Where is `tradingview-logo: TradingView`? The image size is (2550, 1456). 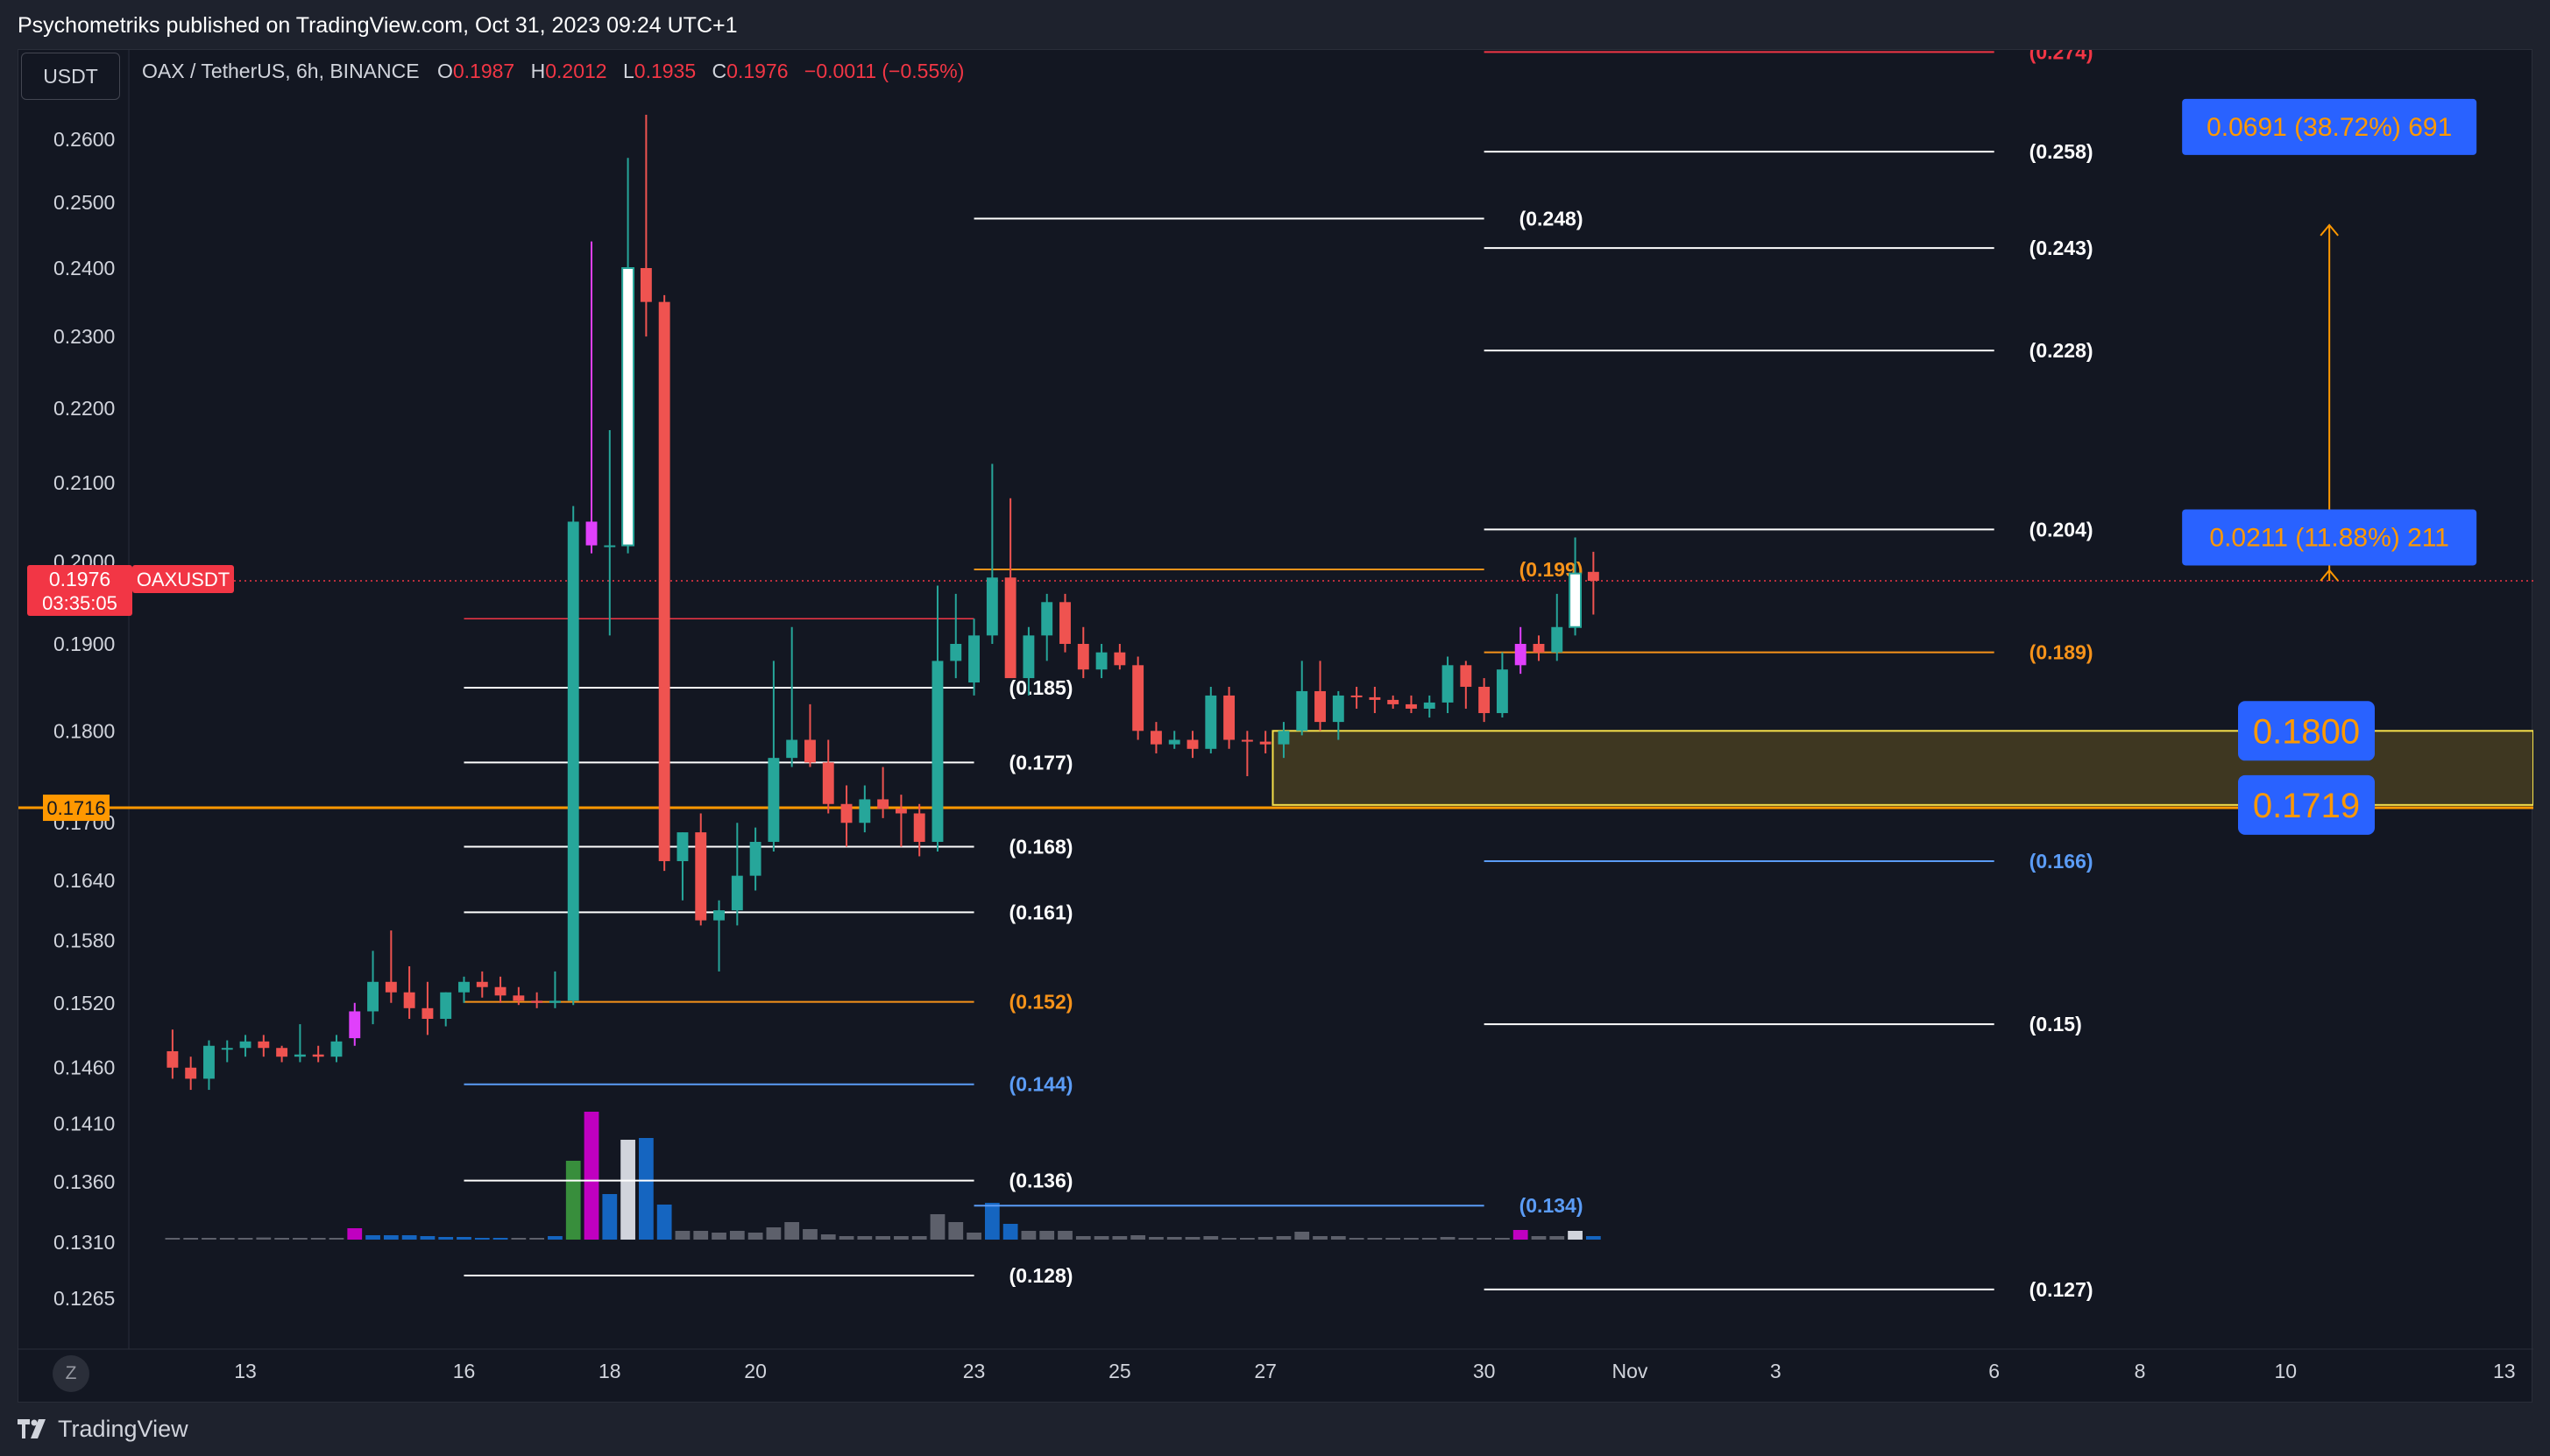
tradingview-logo: TradingView is located at coordinates (103, 1429).